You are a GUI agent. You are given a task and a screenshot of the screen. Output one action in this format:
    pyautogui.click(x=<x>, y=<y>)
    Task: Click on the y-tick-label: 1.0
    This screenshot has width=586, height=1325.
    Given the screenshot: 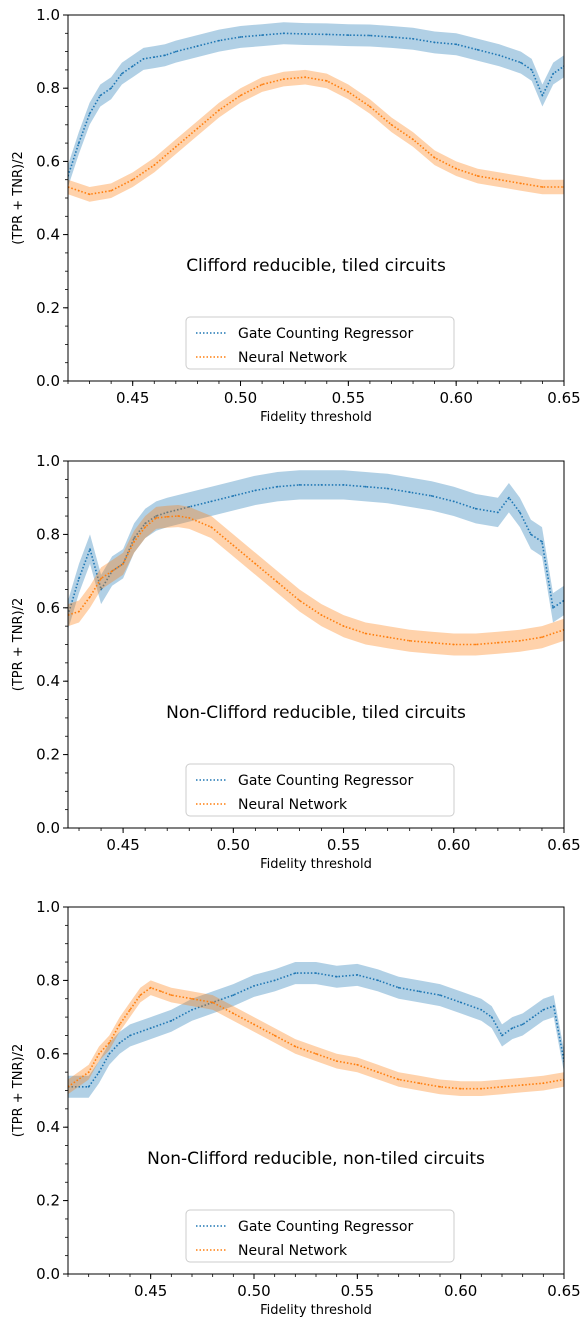 What is the action you would take?
    pyautogui.click(x=48, y=907)
    